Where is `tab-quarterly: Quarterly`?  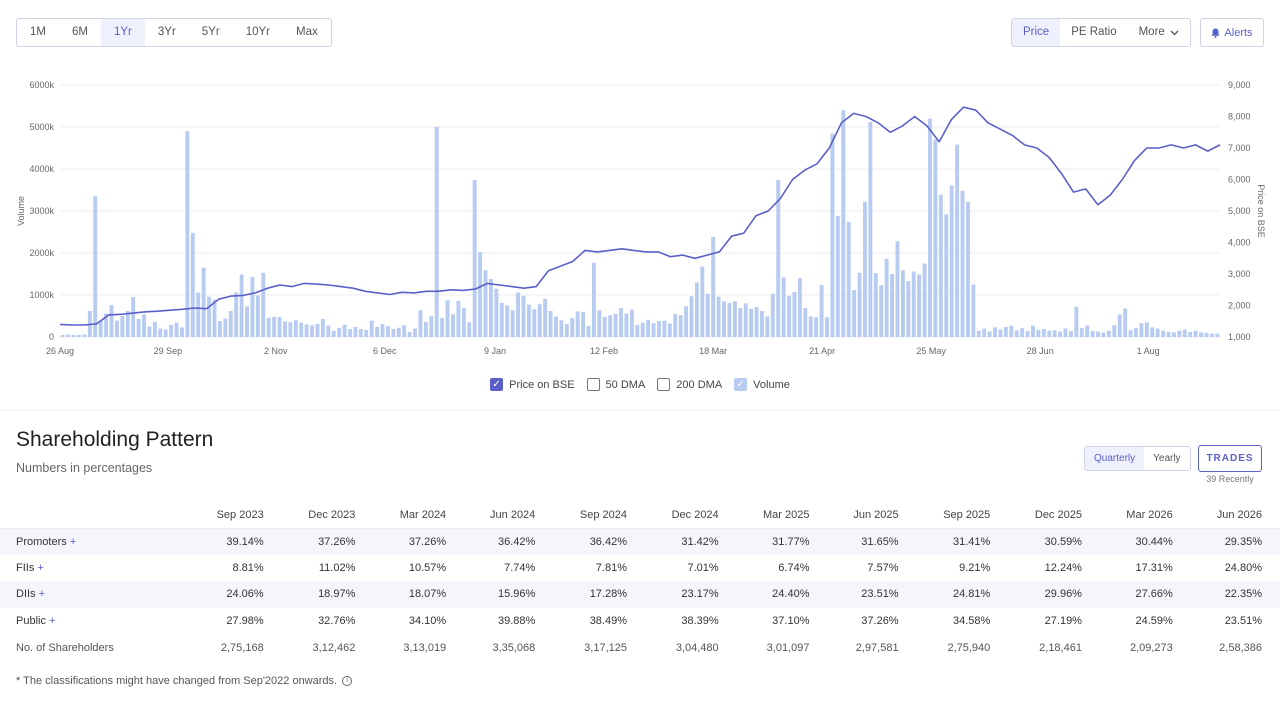 tab-quarterly: Quarterly is located at coordinates (1115, 458).